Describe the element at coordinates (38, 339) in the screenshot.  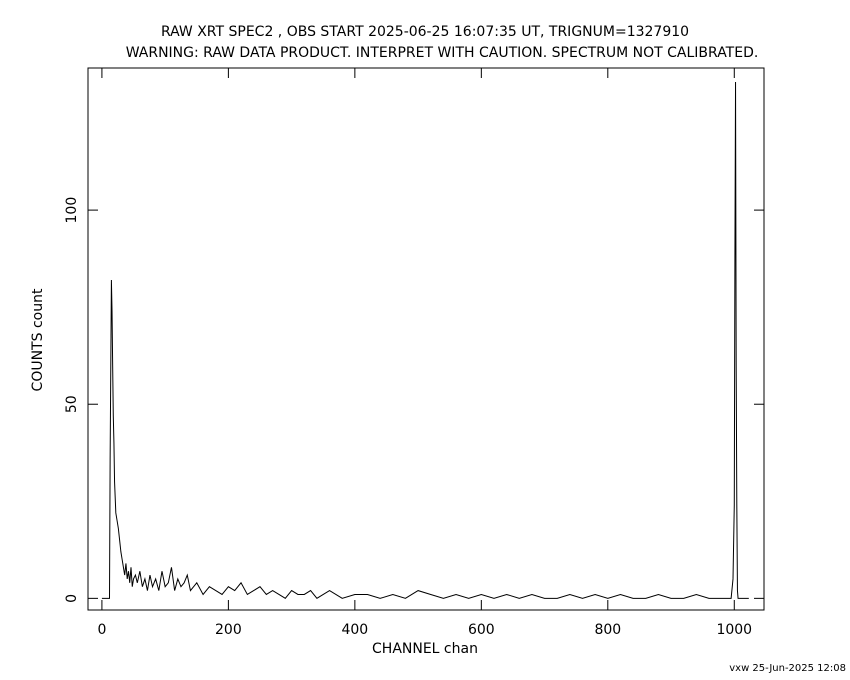
I see `y-axis-label: COUNTS count` at that location.